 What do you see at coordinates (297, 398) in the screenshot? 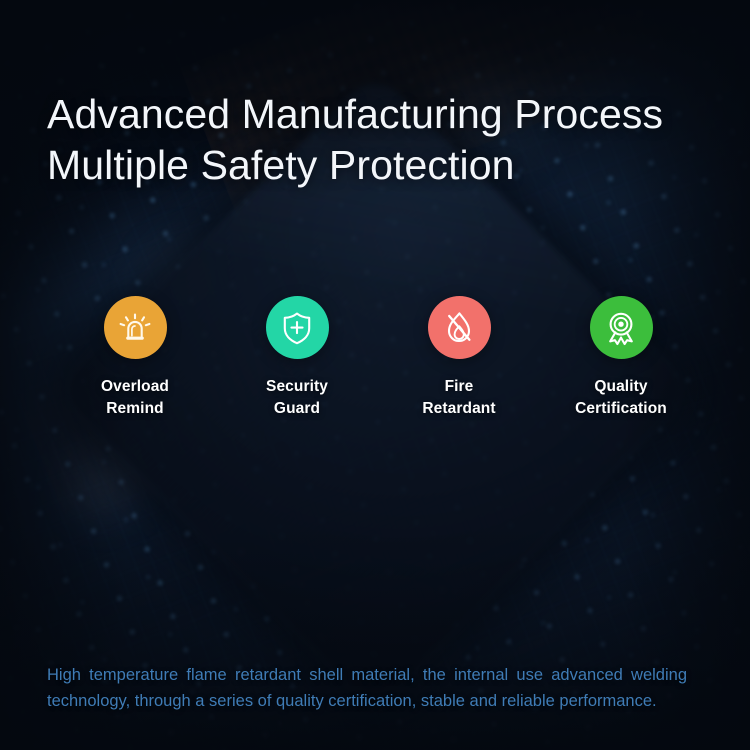
I see `feature-label-security: Security Guard` at bounding box center [297, 398].